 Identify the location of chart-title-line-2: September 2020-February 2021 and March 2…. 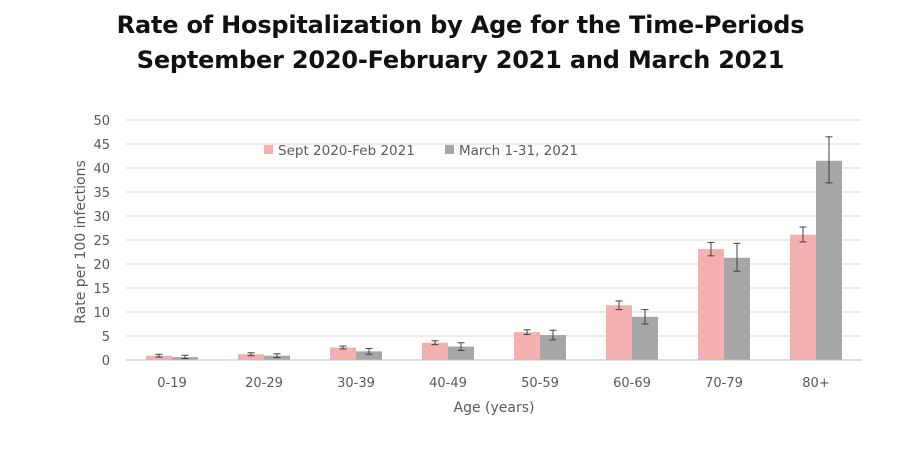
(460, 60).